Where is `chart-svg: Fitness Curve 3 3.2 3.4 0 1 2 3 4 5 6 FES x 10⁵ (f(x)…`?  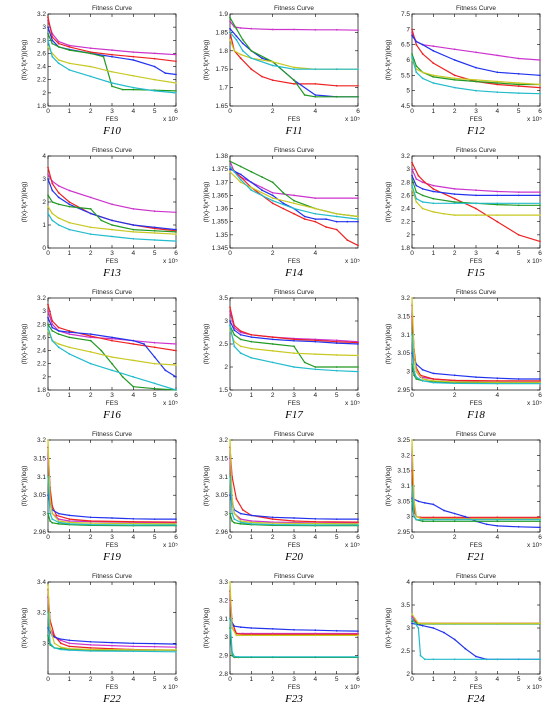
chart-svg: Fitness Curve 3 3.2 3.4 0 1 2 3 4 5 6 FES x 10⁵ (f(x)… is located at coordinates (99, 639).